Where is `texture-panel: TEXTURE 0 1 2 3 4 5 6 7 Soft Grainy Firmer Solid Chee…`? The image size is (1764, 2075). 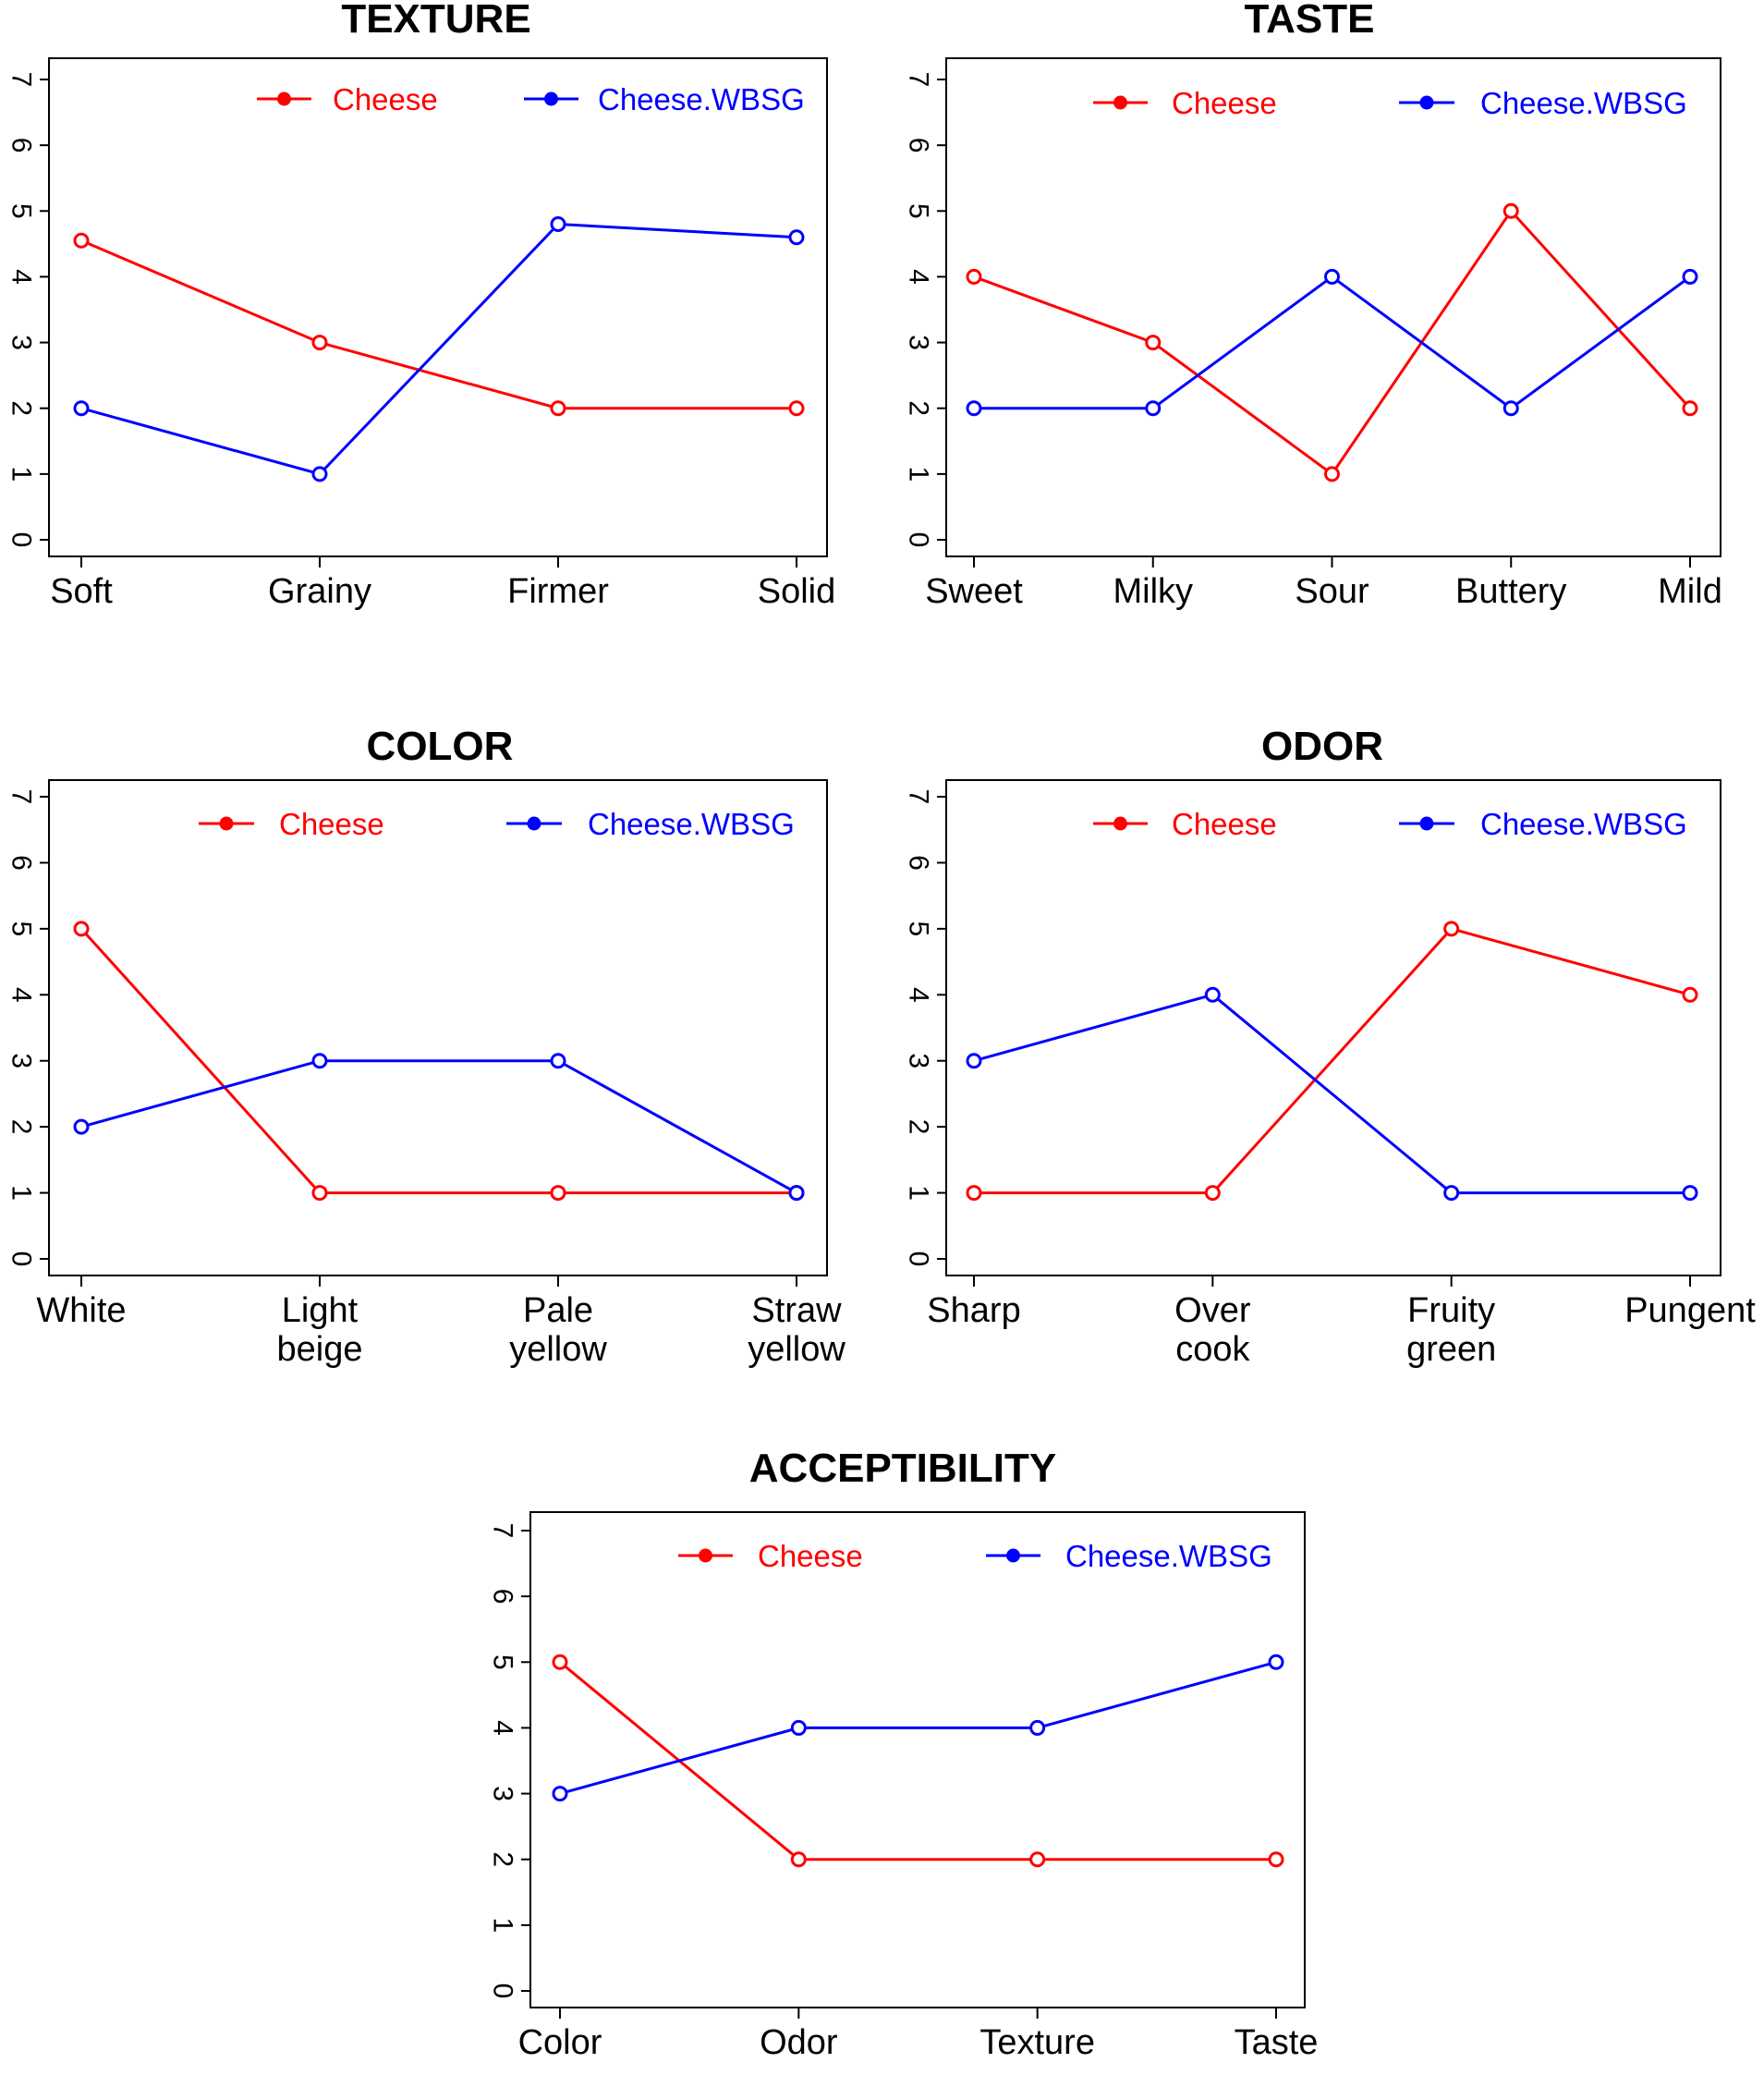
texture-panel: TEXTURE 0 1 2 3 4 5 6 7 Soft Grainy Firmer Solid Chee… is located at coordinates (421, 305).